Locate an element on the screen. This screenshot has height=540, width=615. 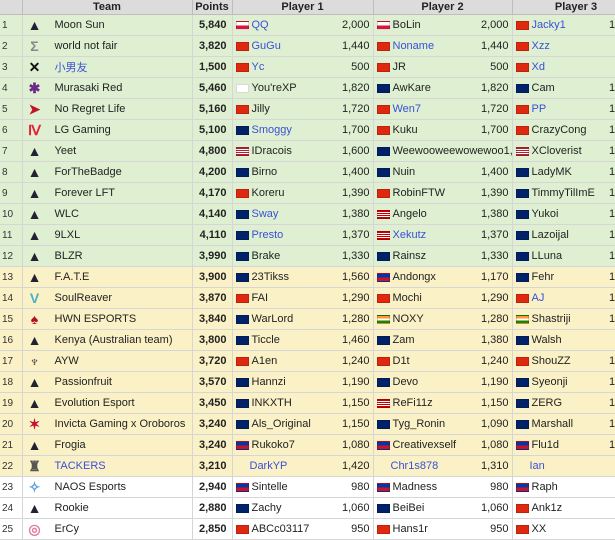
player-name: Brake is located at coordinates (266, 256).